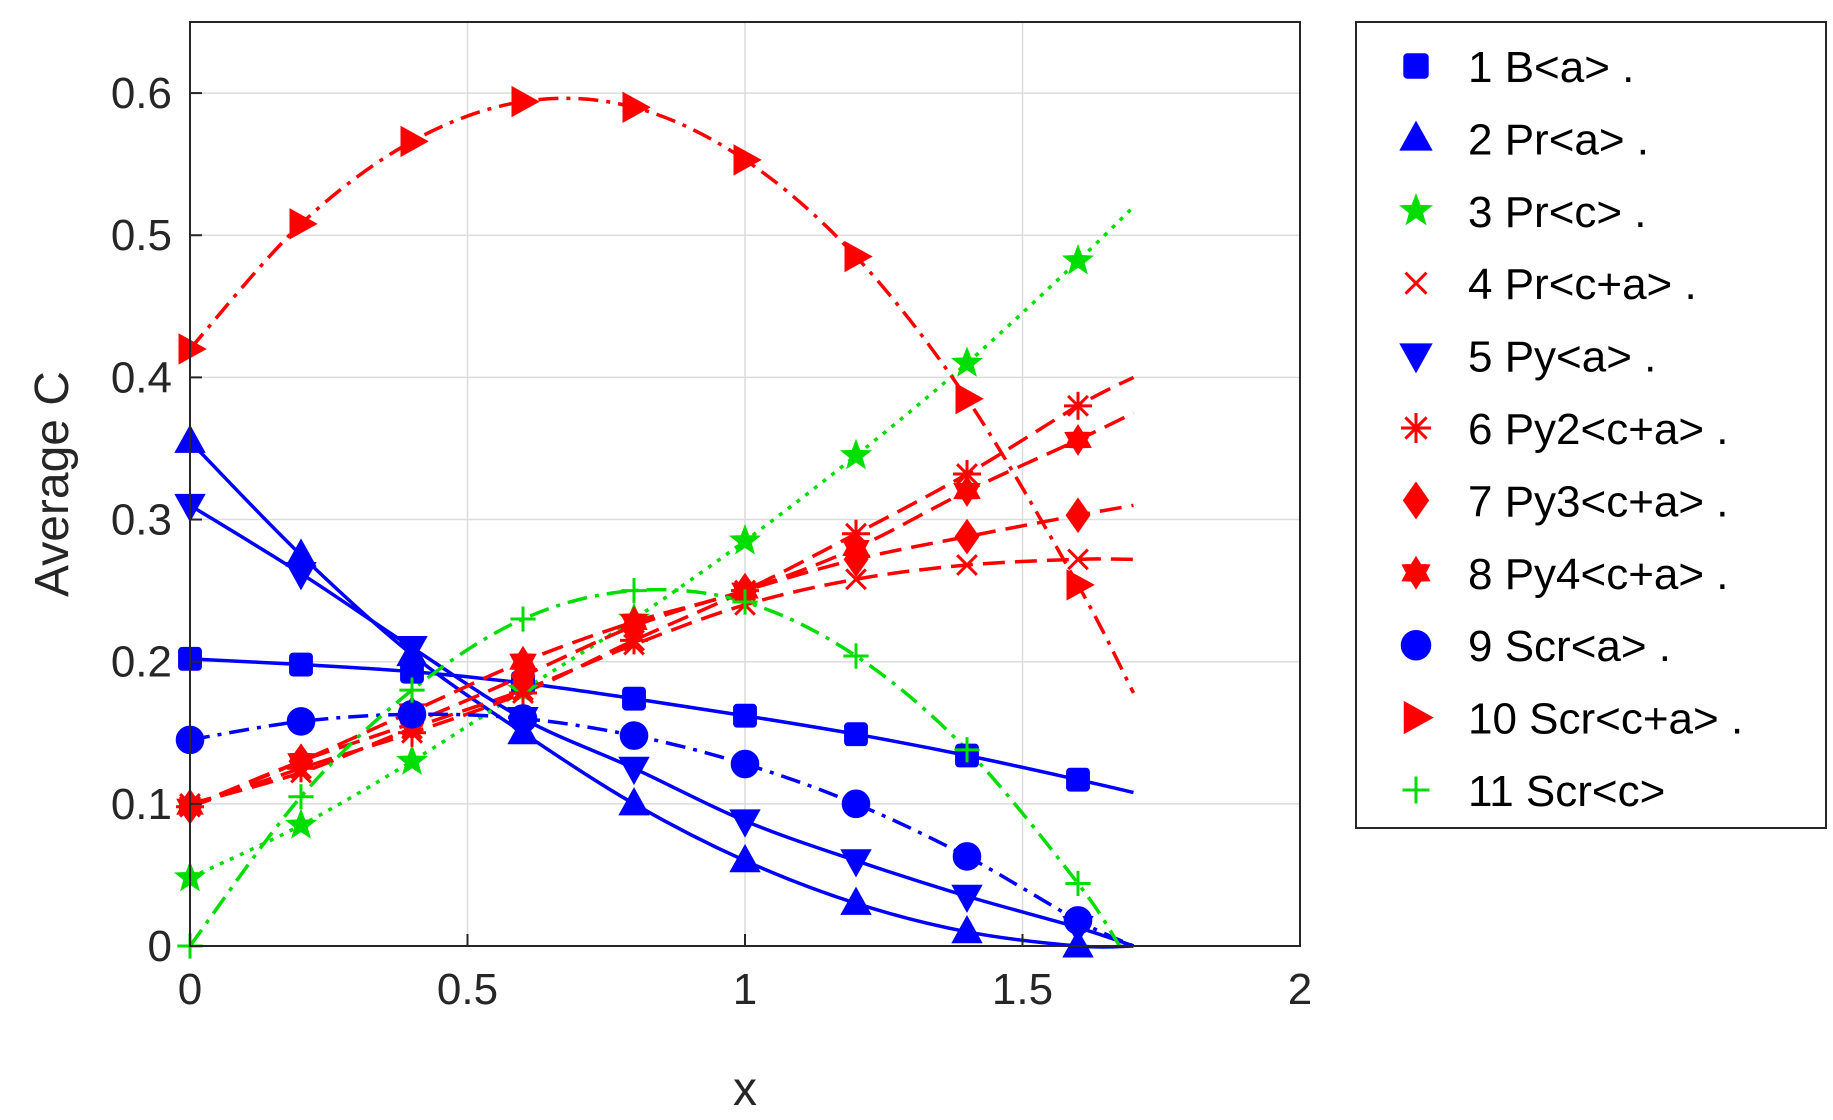  What do you see at coordinates (1416, 572) in the screenshot?
I see `legend-marker-8-py4-c-a` at bounding box center [1416, 572].